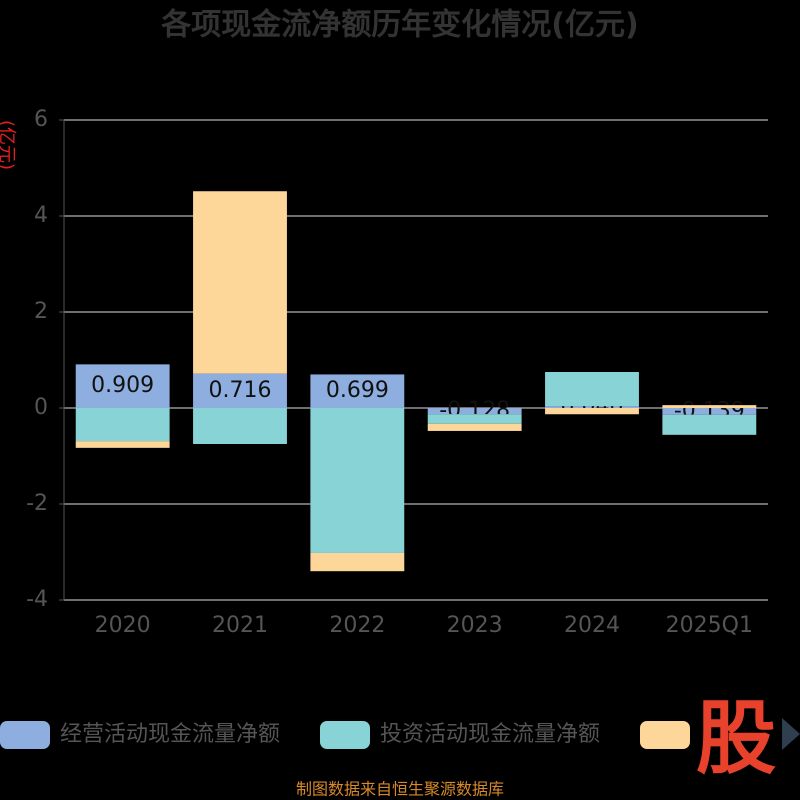 The height and width of the screenshot is (800, 800). What do you see at coordinates (8, 145) in the screenshot?
I see `y-axis-label: (亿元)` at bounding box center [8, 145].